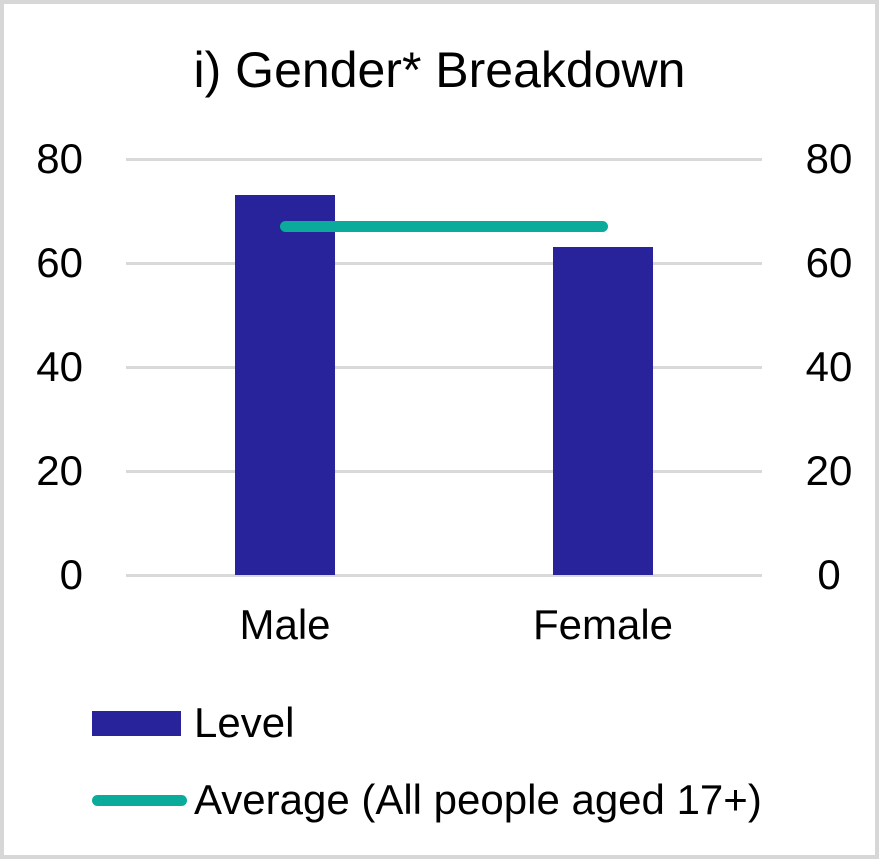  What do you see at coordinates (285, 624) in the screenshot?
I see `x-axis-label-male: Male` at bounding box center [285, 624].